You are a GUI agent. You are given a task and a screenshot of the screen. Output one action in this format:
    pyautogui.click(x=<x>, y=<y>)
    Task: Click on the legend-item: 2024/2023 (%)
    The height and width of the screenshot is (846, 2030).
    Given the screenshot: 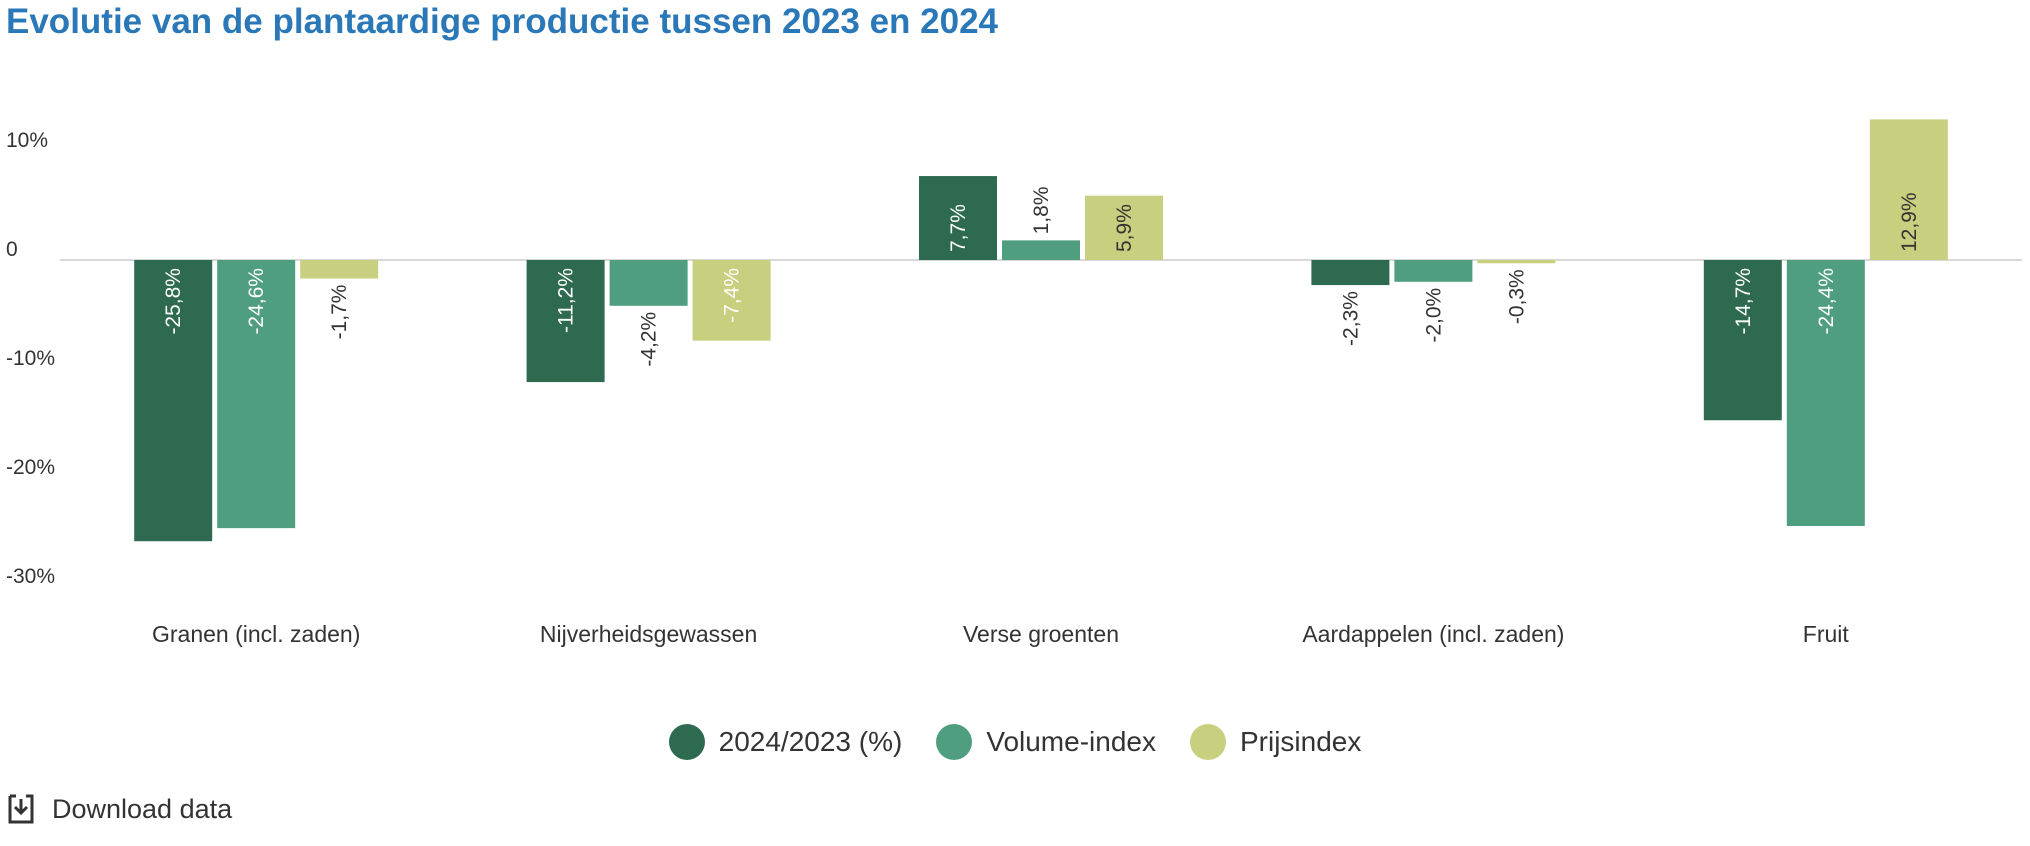 What is the action you would take?
    pyautogui.click(x=785, y=742)
    